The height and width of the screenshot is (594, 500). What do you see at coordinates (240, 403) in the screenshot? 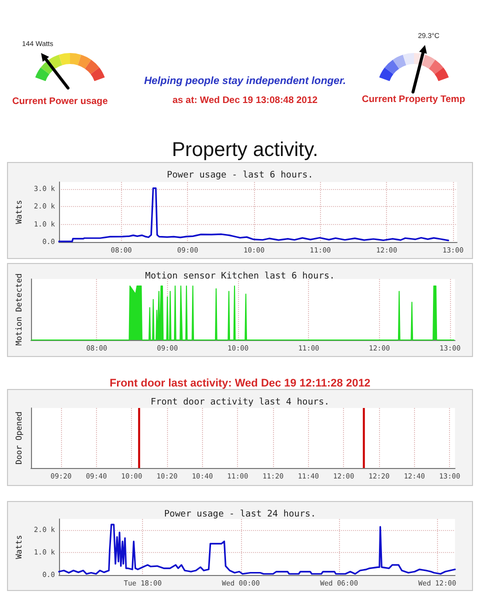
I see `chart-title: Front door activity last 4 hours.` at bounding box center [240, 403].